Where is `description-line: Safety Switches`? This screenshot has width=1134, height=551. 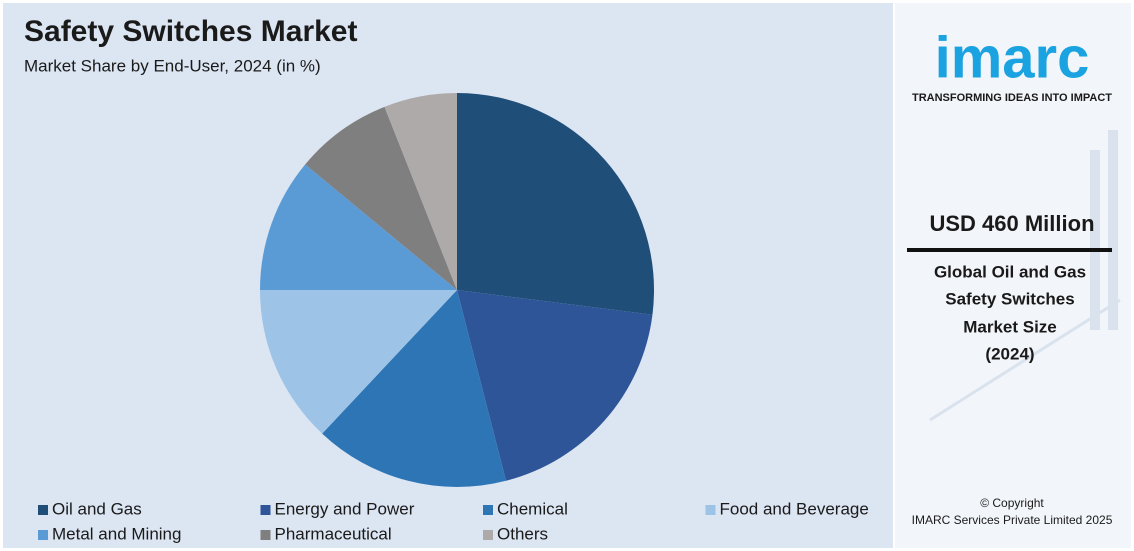 description-line: Safety Switches is located at coordinates (1009, 298).